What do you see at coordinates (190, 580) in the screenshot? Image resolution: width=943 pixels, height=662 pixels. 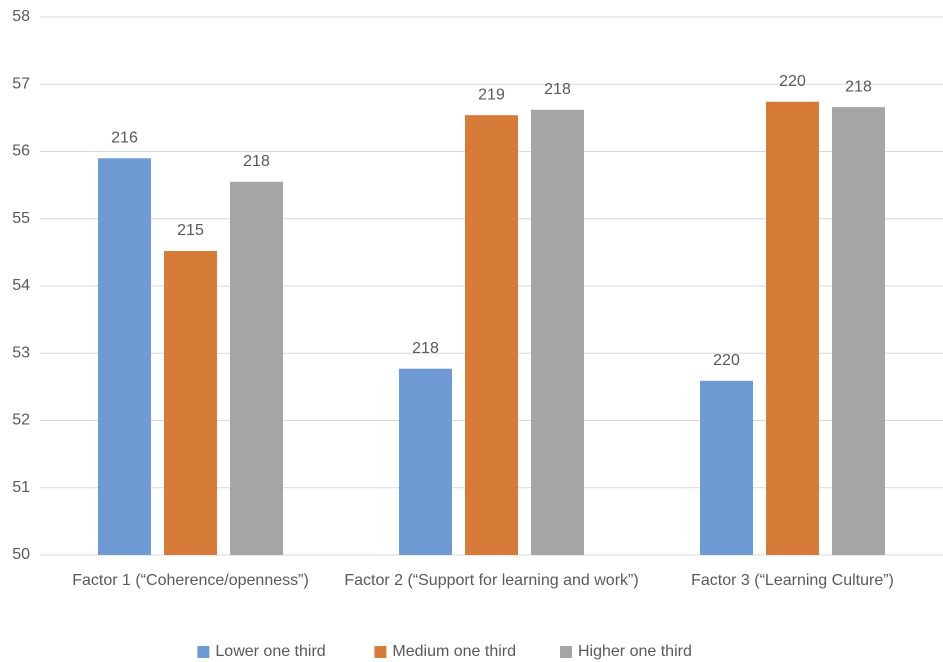 I see `x-tick-label: Factor 1 (“Coherence/openness”)` at bounding box center [190, 580].